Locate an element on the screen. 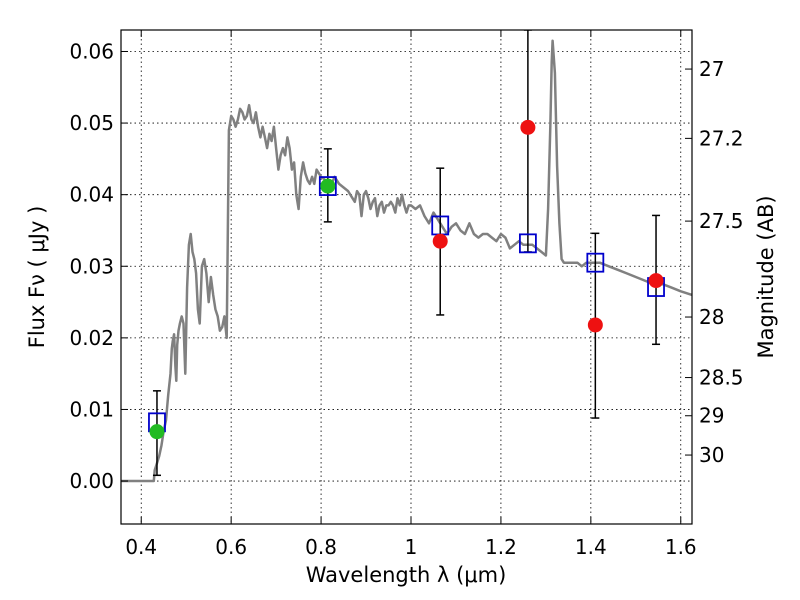 This screenshot has width=800, height=600. x-tick-label: 0.6 is located at coordinates (231, 547).